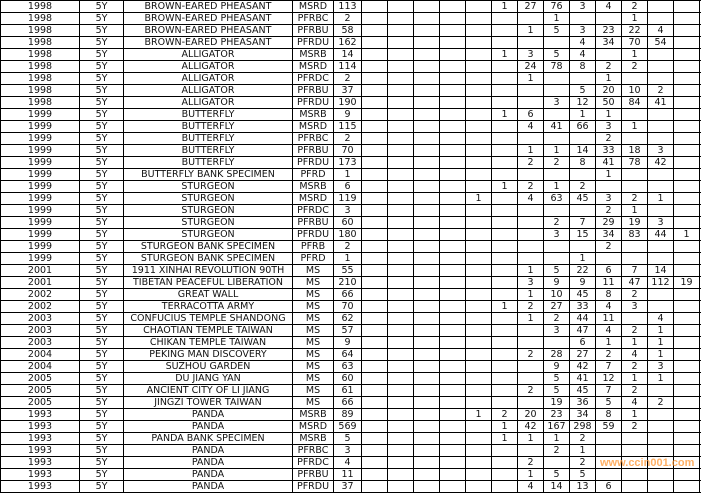 The image size is (701, 494). What do you see at coordinates (530, 66) in the screenshot?
I see `cell-value: 24` at bounding box center [530, 66].